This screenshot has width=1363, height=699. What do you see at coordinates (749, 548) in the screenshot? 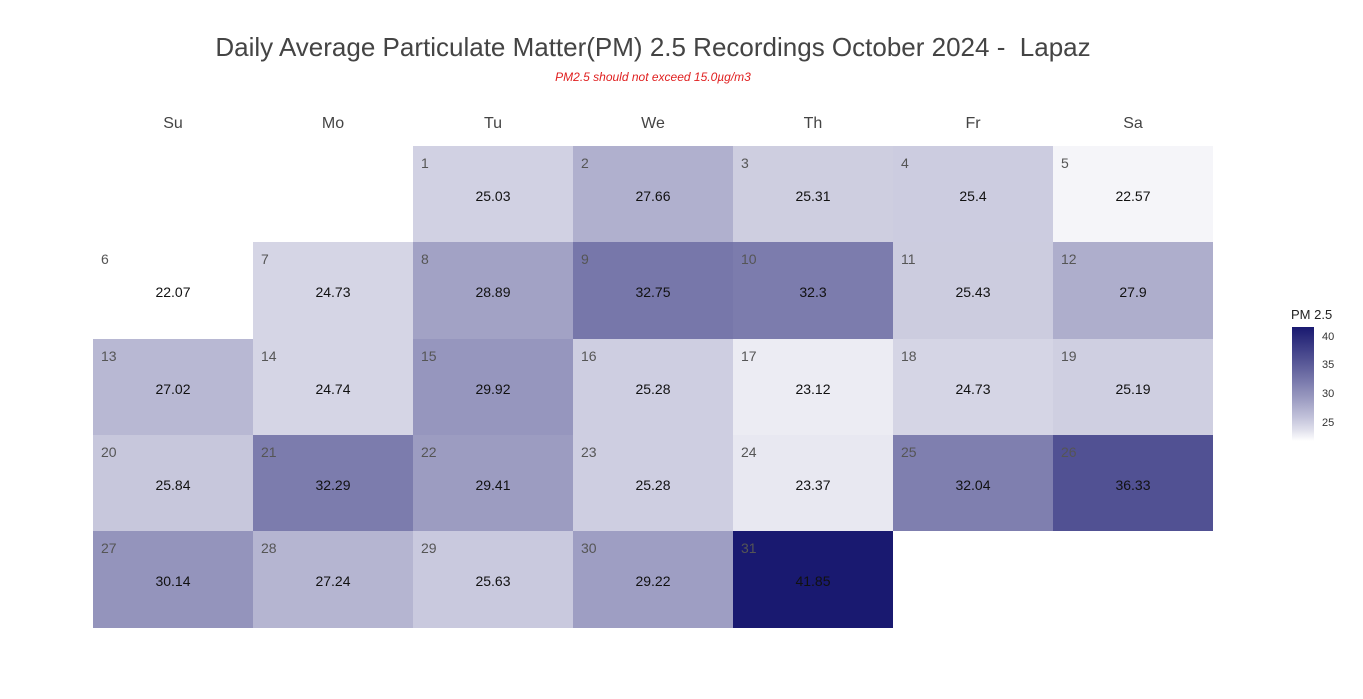
I see `day-number: 31` at bounding box center [749, 548].